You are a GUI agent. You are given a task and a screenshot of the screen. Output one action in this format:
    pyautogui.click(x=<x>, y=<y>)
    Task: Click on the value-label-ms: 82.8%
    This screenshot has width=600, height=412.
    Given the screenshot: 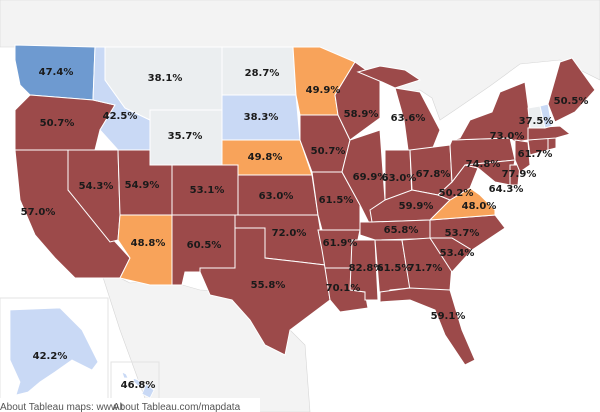 What is the action you would take?
    pyautogui.click(x=366, y=268)
    